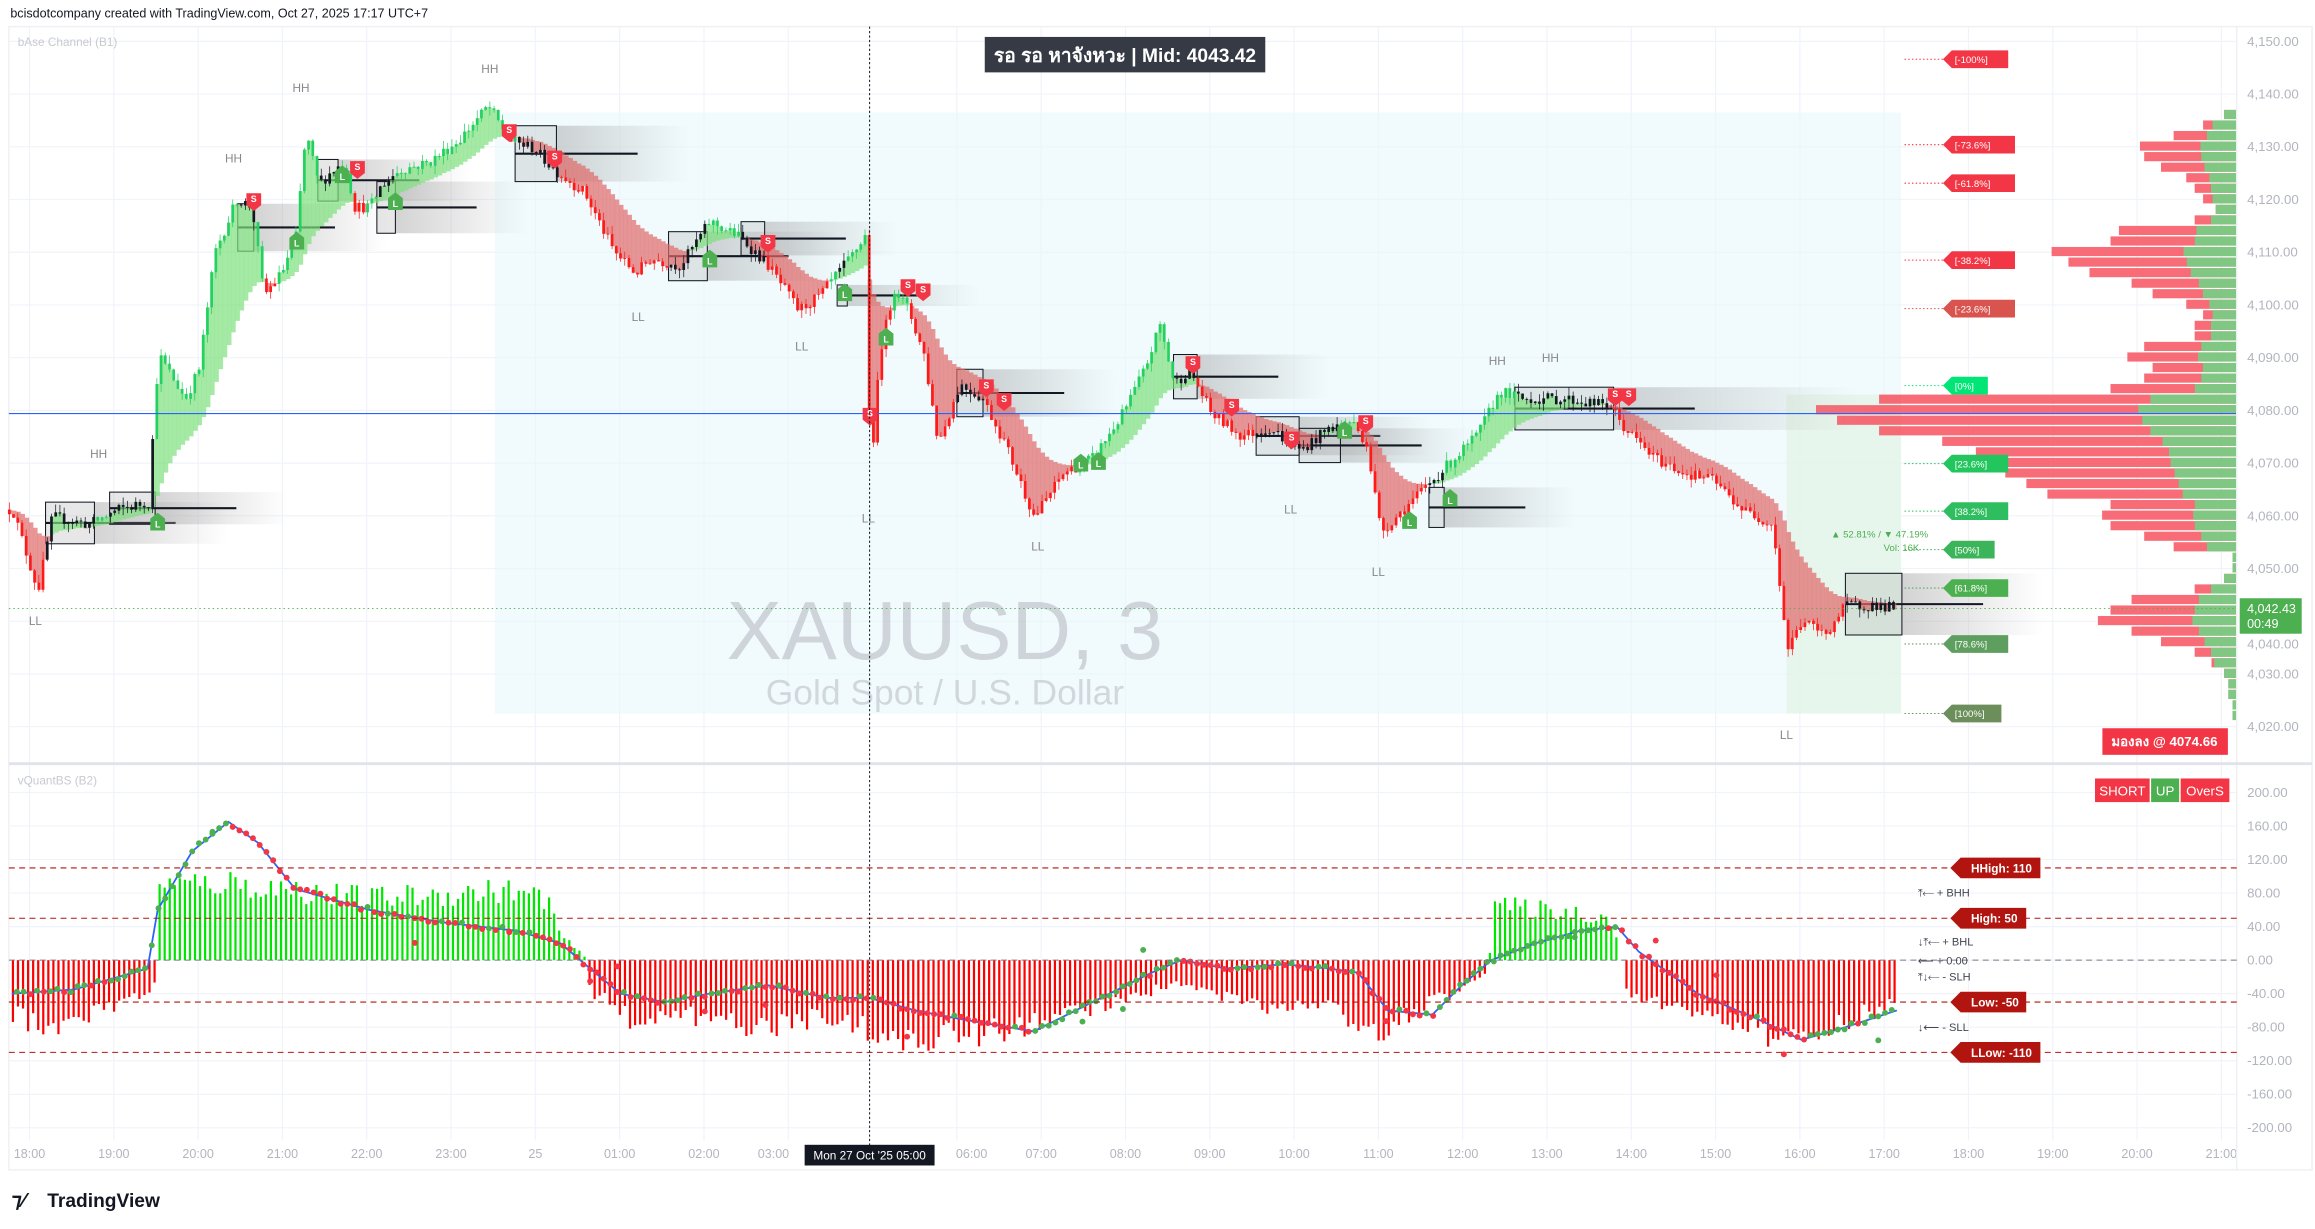 The width and height of the screenshot is (2315, 1229). Describe the element at coordinates (1462, 1154) in the screenshot. I see `time-axis-label: 12:00` at that location.